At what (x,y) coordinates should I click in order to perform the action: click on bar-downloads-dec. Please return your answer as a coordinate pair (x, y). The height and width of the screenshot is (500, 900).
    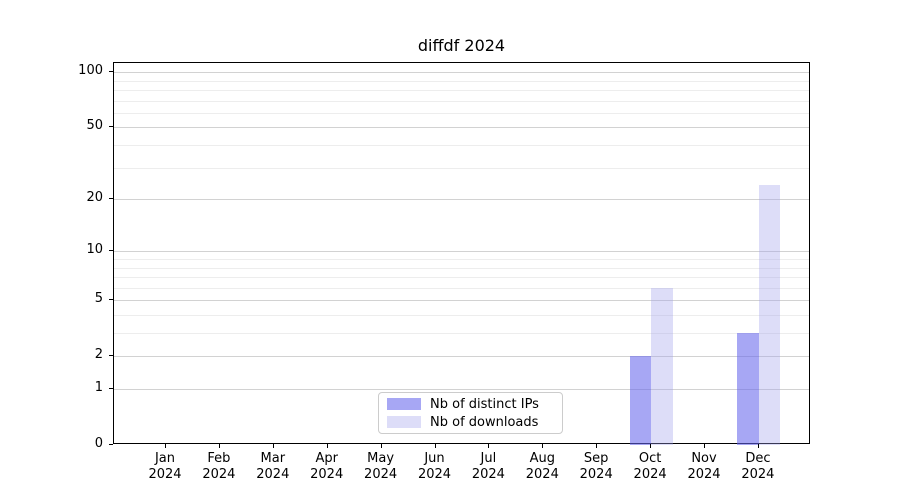
    Looking at the image, I should click on (769, 314).